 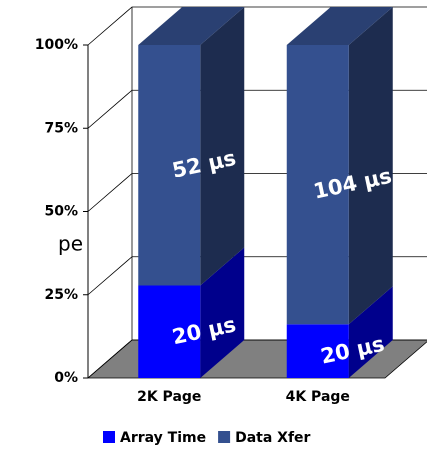 What do you see at coordinates (318, 397) in the screenshot?
I see `x-tick-label: 4K Page` at bounding box center [318, 397].